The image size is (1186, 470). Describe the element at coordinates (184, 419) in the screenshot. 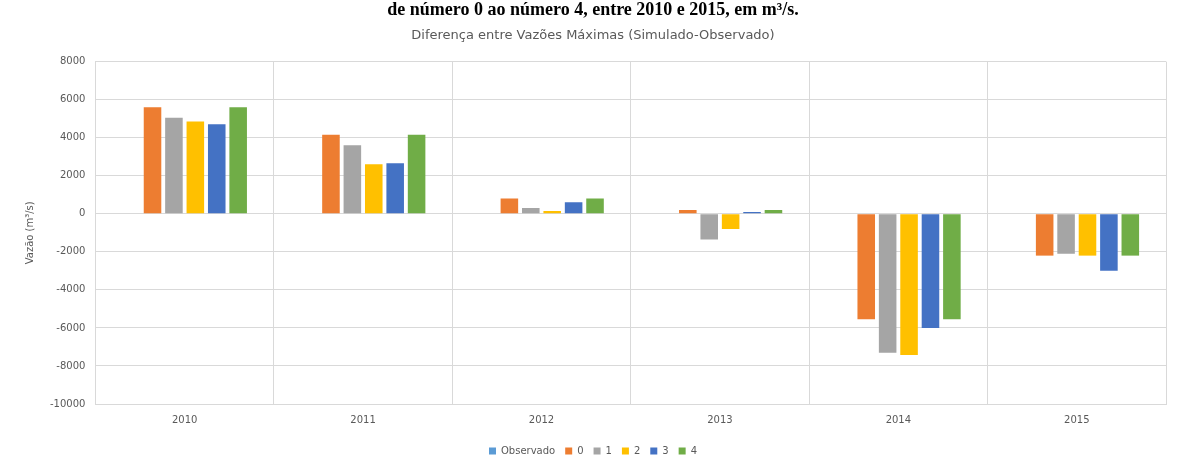

I see `x-tick-label: 2010` at that location.